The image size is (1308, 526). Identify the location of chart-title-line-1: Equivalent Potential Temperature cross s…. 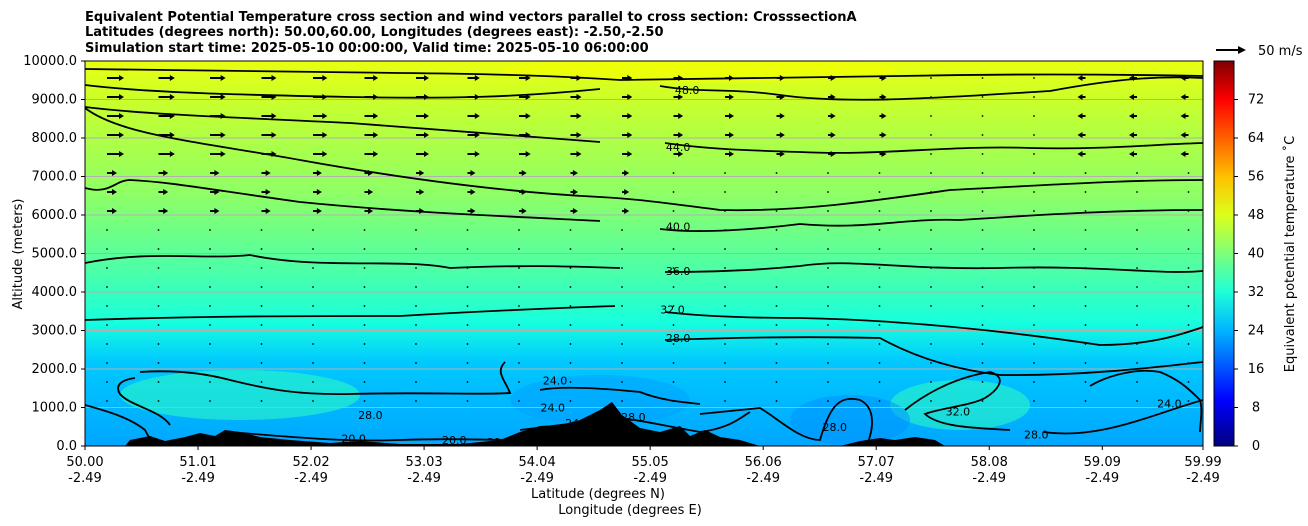
(471, 17).